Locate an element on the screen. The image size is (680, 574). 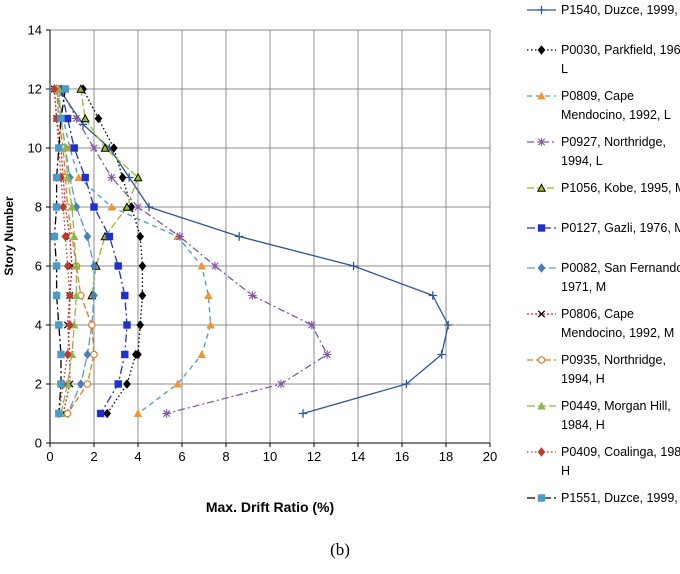
legend-label: 1984, H is located at coordinates (583, 425).